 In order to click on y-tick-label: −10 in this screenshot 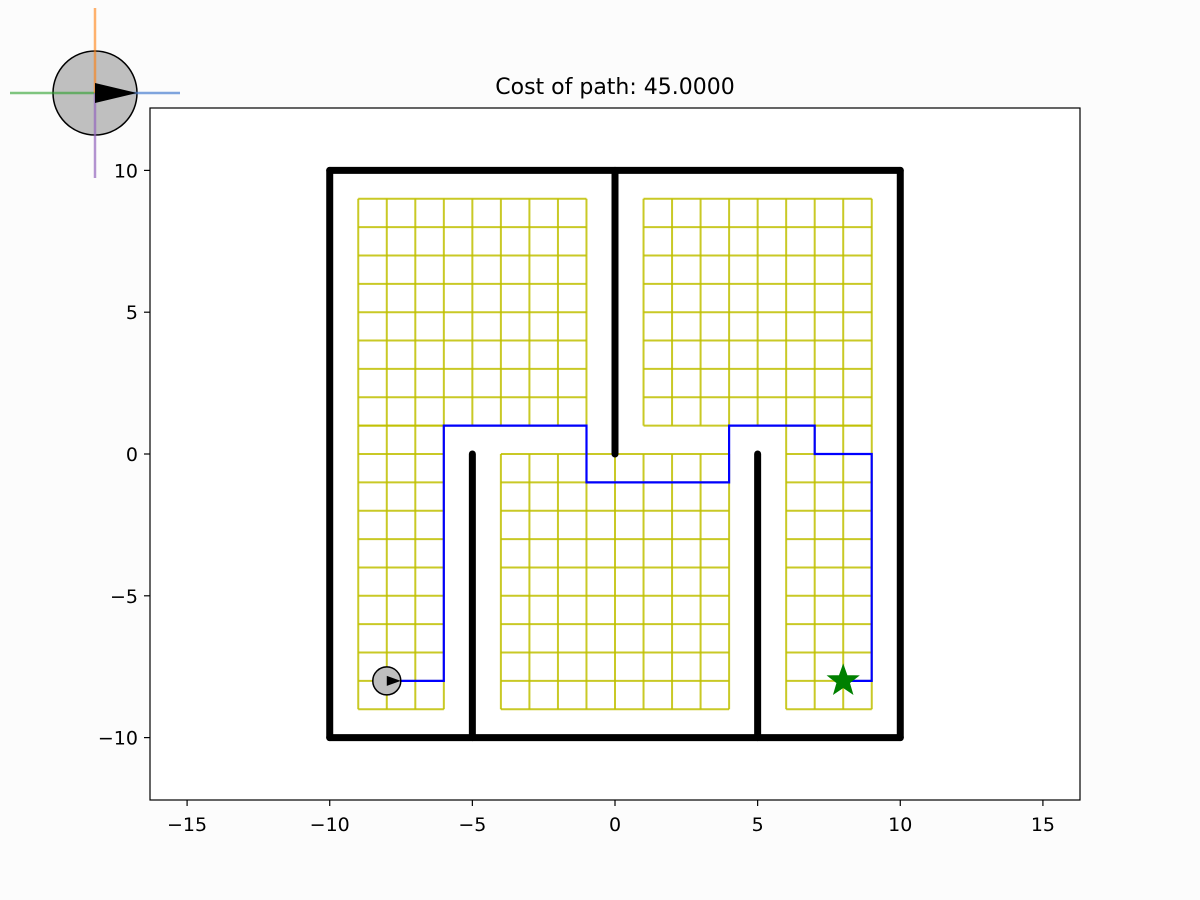, I will do `click(118, 739)`.